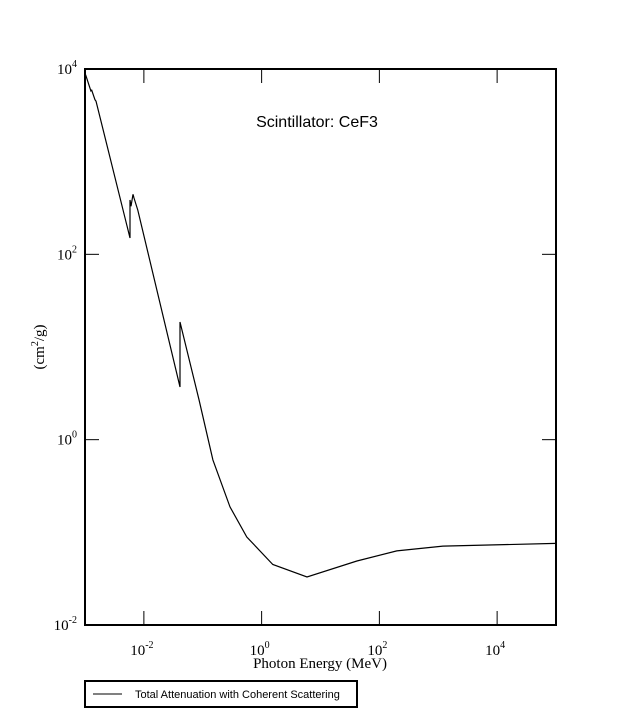  What do you see at coordinates (39, 347) in the screenshot?
I see `y-axis-label: (cm2/g)` at bounding box center [39, 347].